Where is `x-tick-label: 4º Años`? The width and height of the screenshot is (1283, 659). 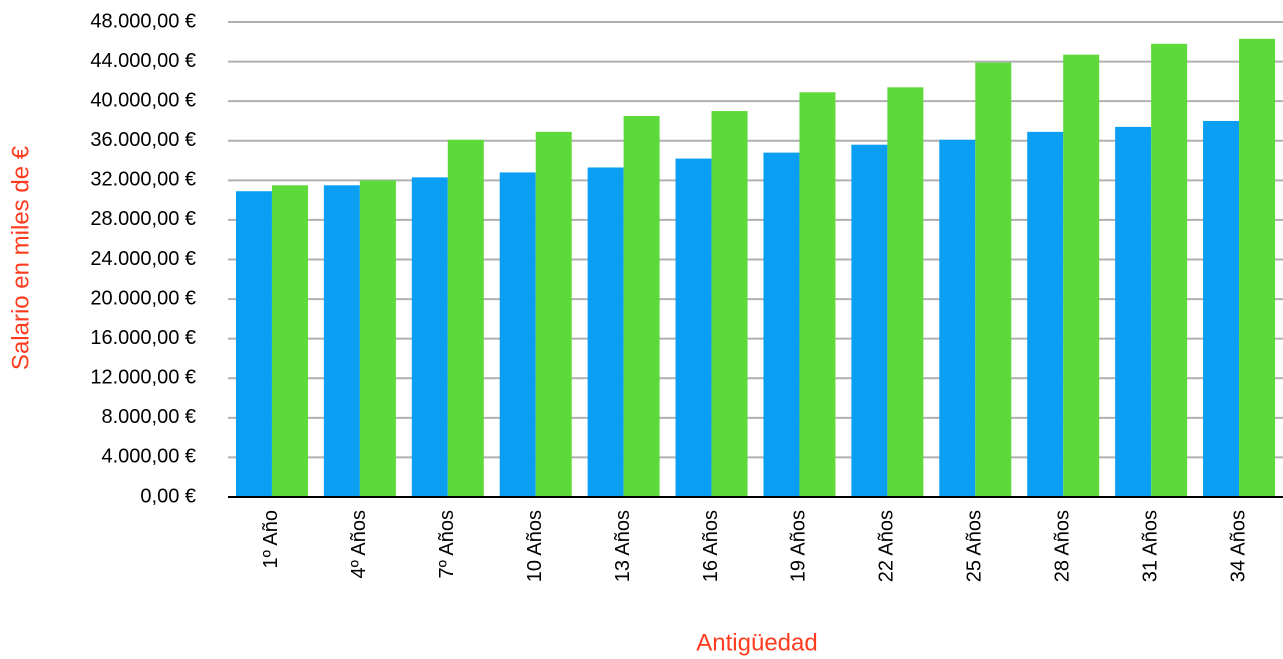 x-tick-label: 4º Años is located at coordinates (359, 544).